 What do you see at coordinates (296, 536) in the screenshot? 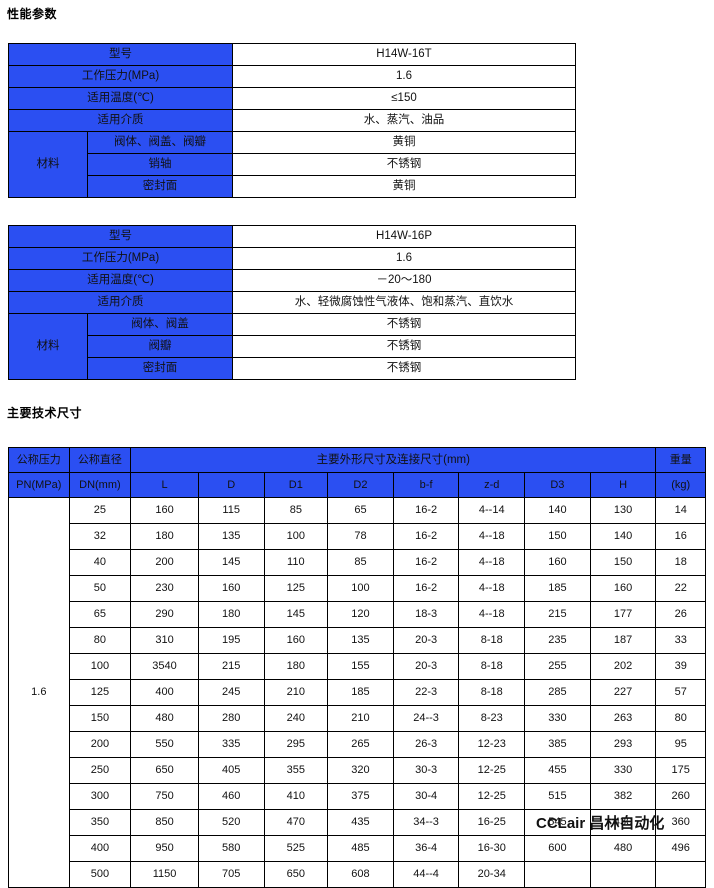
I see `cell-D1: 100` at bounding box center [296, 536].